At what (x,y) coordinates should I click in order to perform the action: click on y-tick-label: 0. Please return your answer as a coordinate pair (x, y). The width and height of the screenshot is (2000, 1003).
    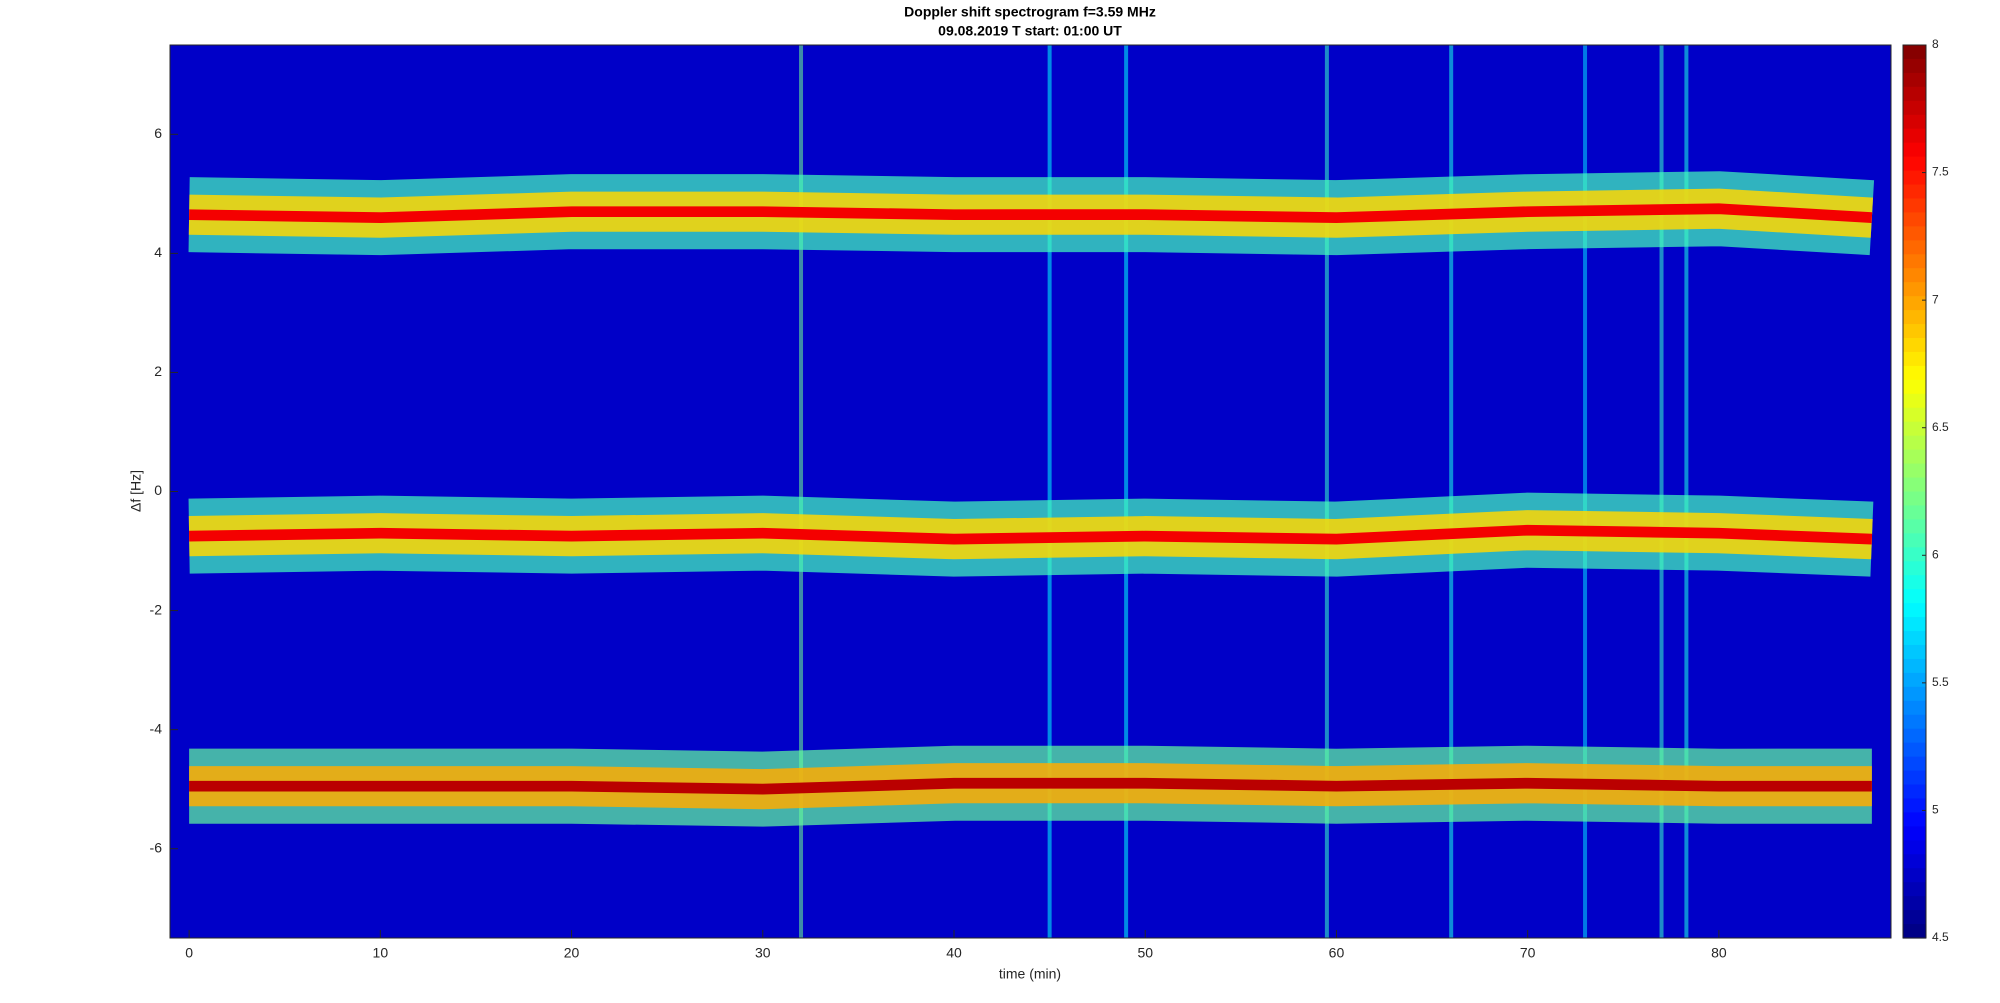
    Looking at the image, I should click on (158, 490).